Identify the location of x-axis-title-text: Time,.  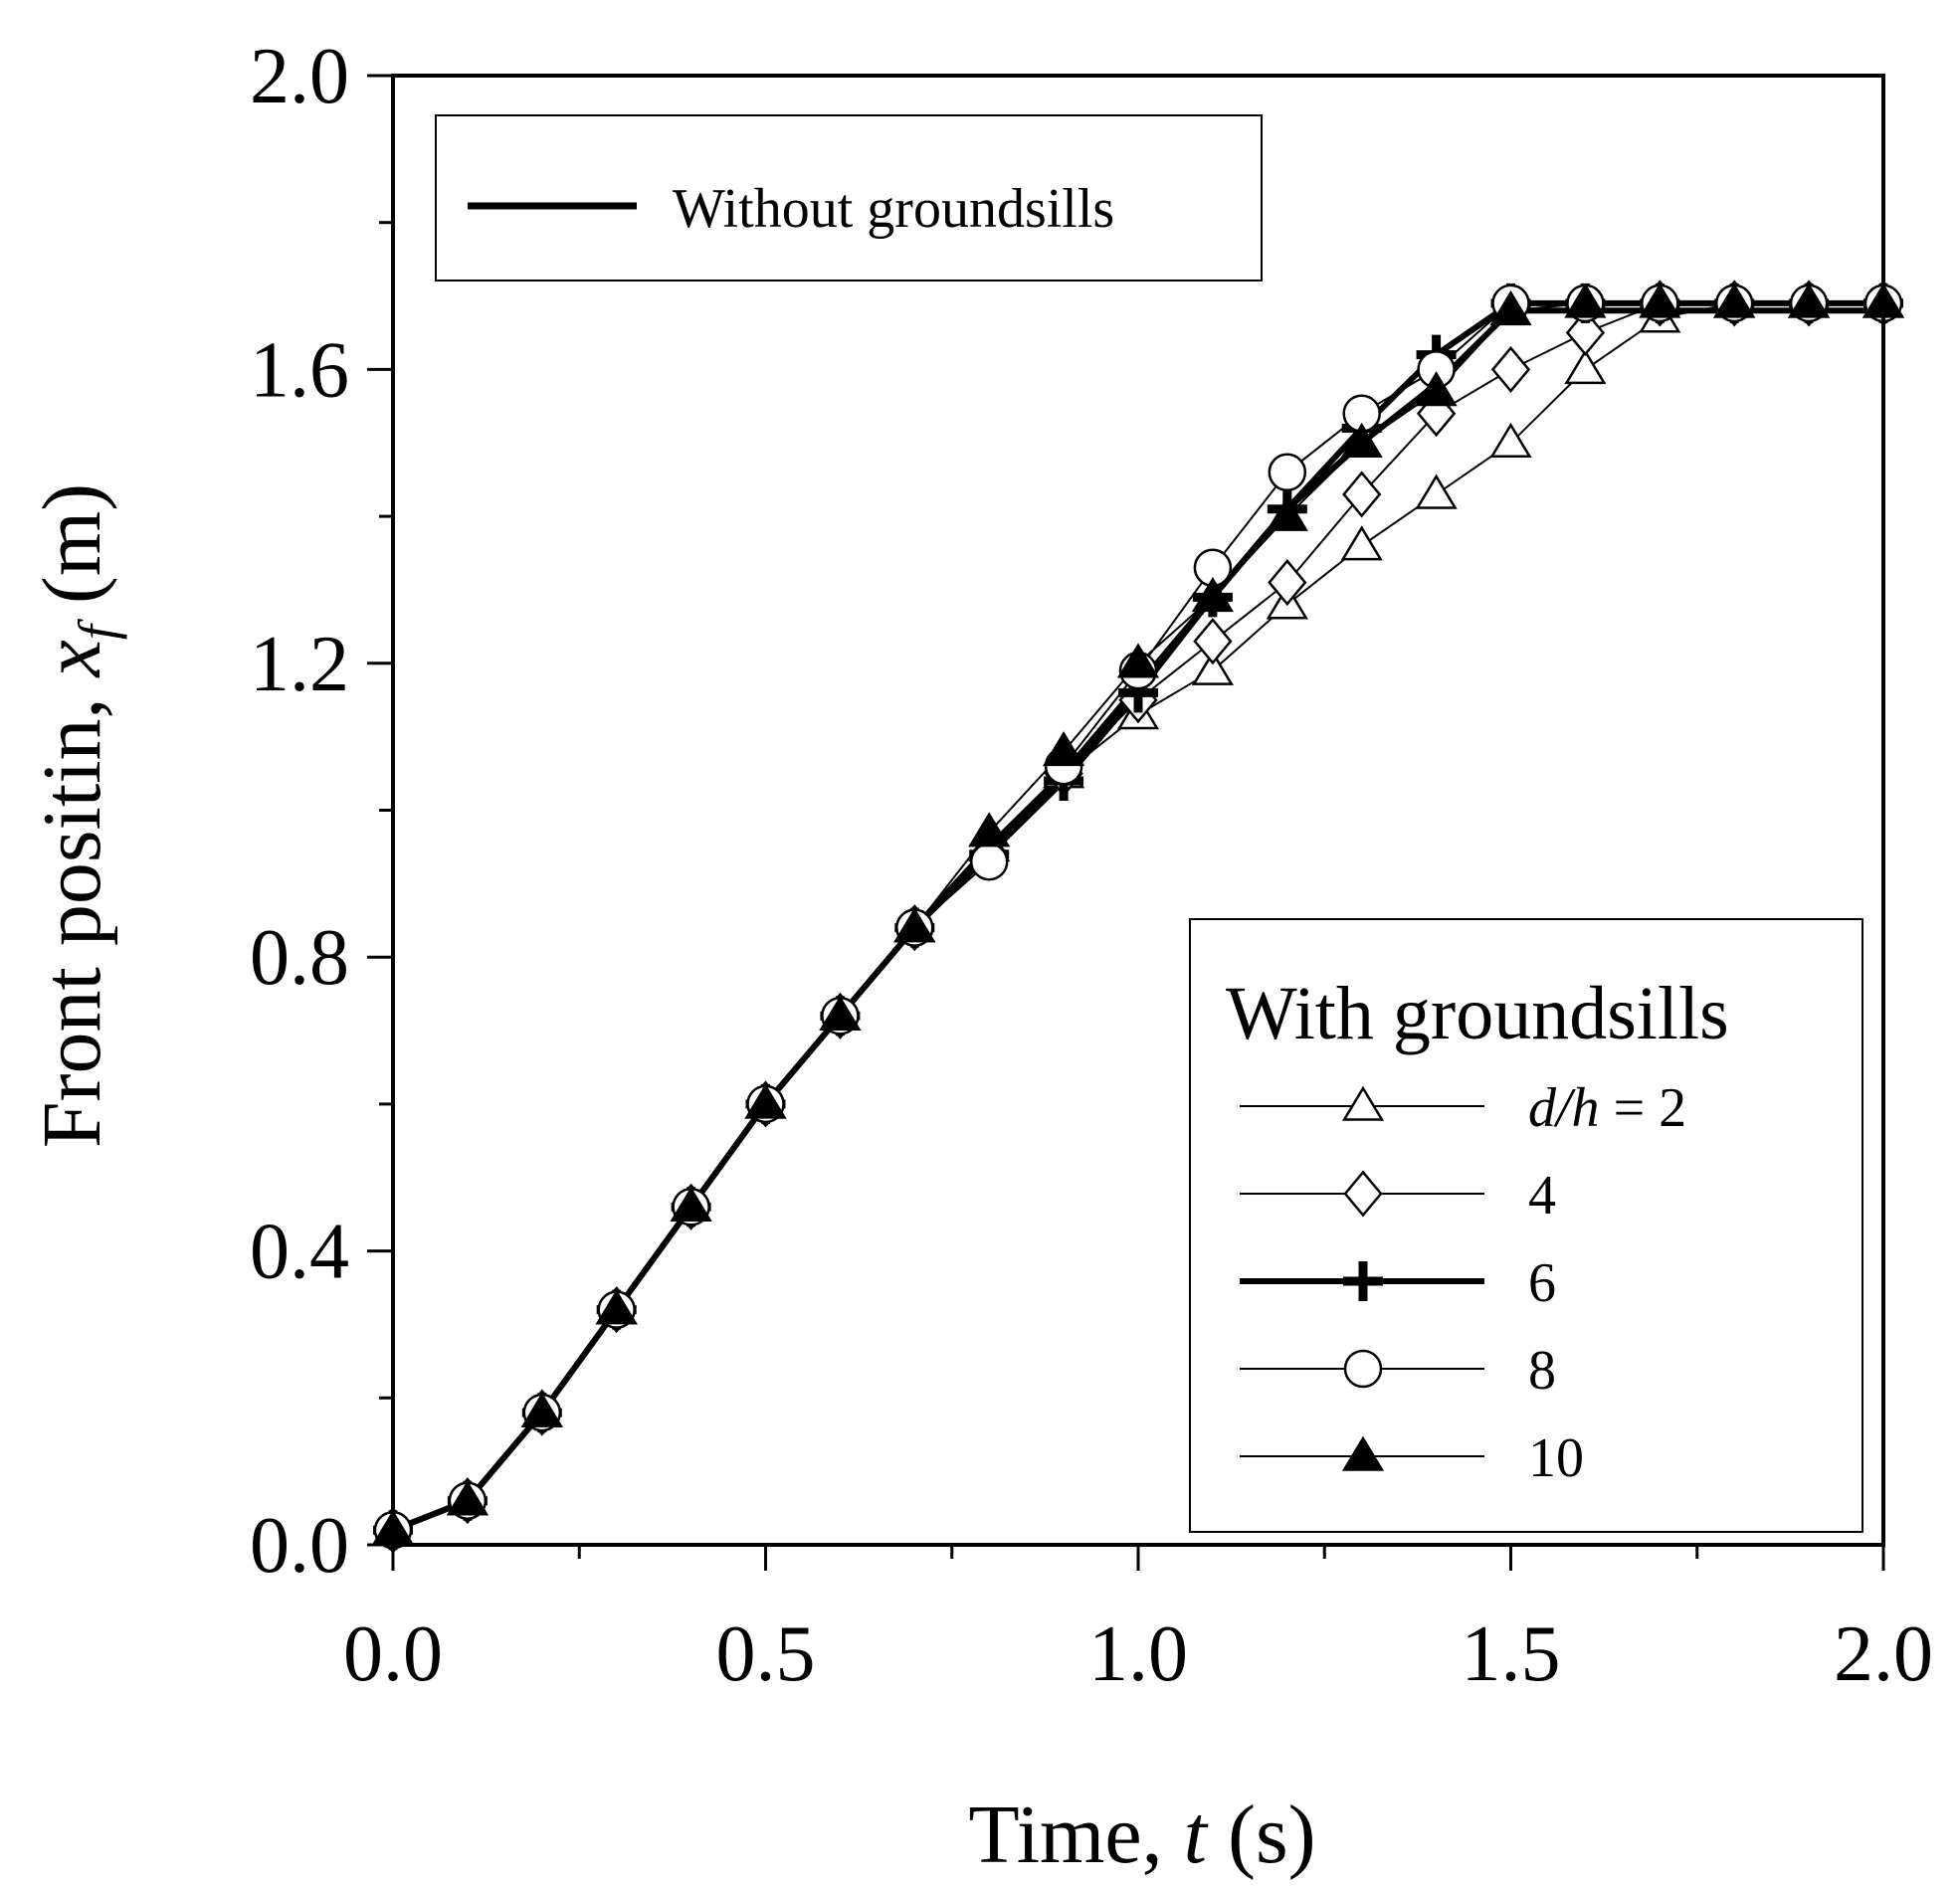
(1075, 1835).